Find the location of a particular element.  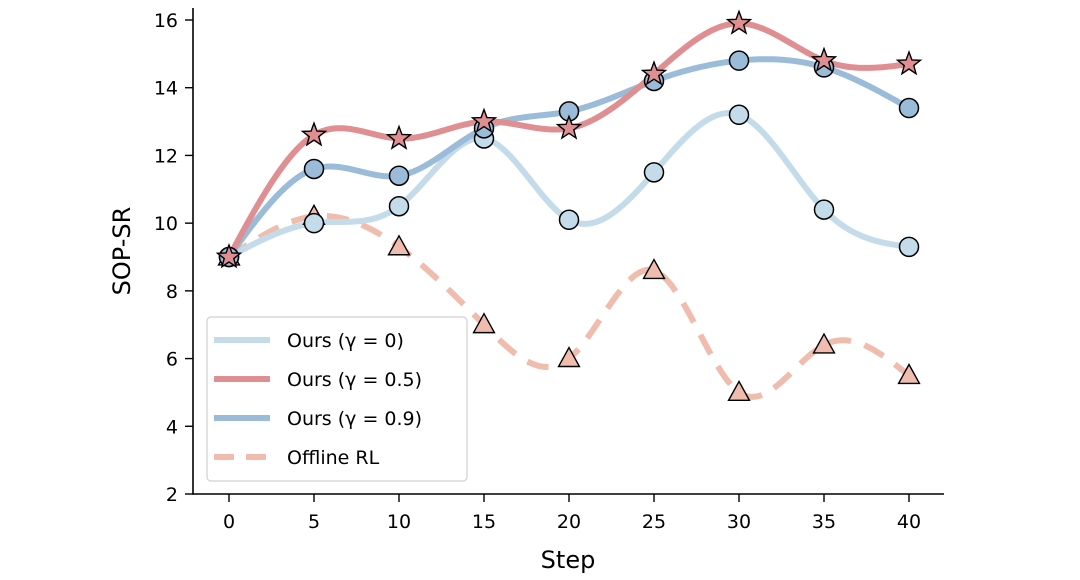

x-tick-label: 40 is located at coordinates (909, 522).